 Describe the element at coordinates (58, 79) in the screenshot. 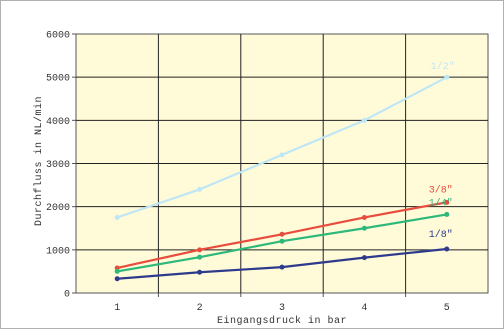

I see `y-tick-label: 5000` at that location.